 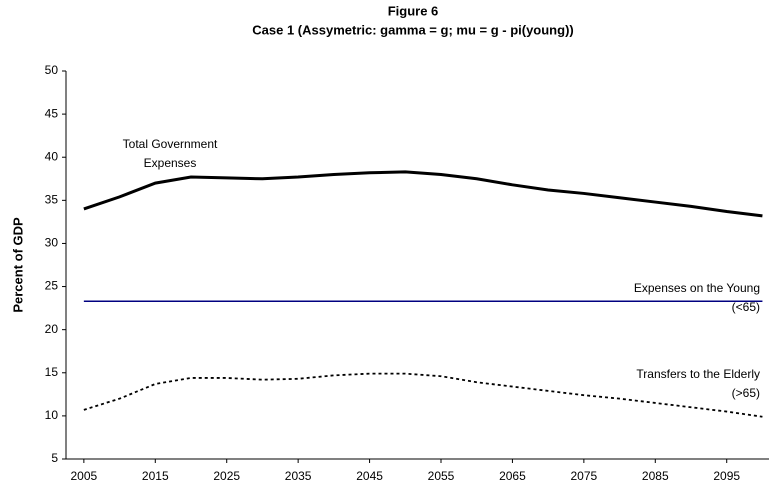 I want to click on x-tick-label: 2045, so click(x=369, y=476).